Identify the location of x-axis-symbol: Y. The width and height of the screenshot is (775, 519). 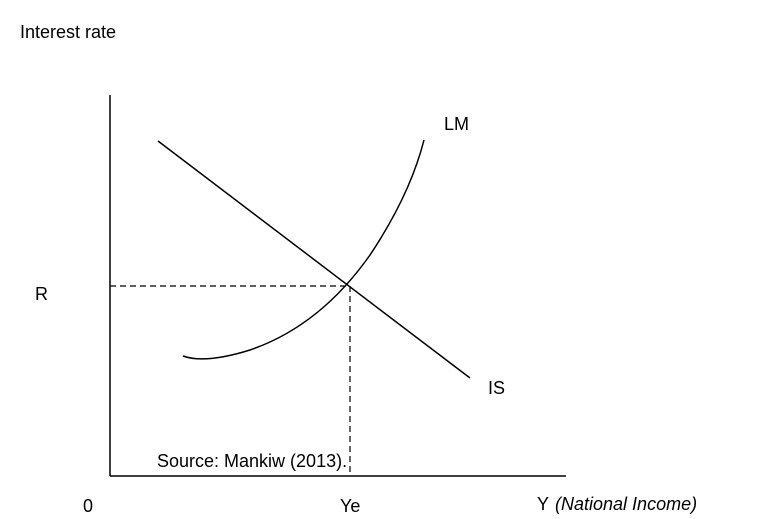
(543, 504).